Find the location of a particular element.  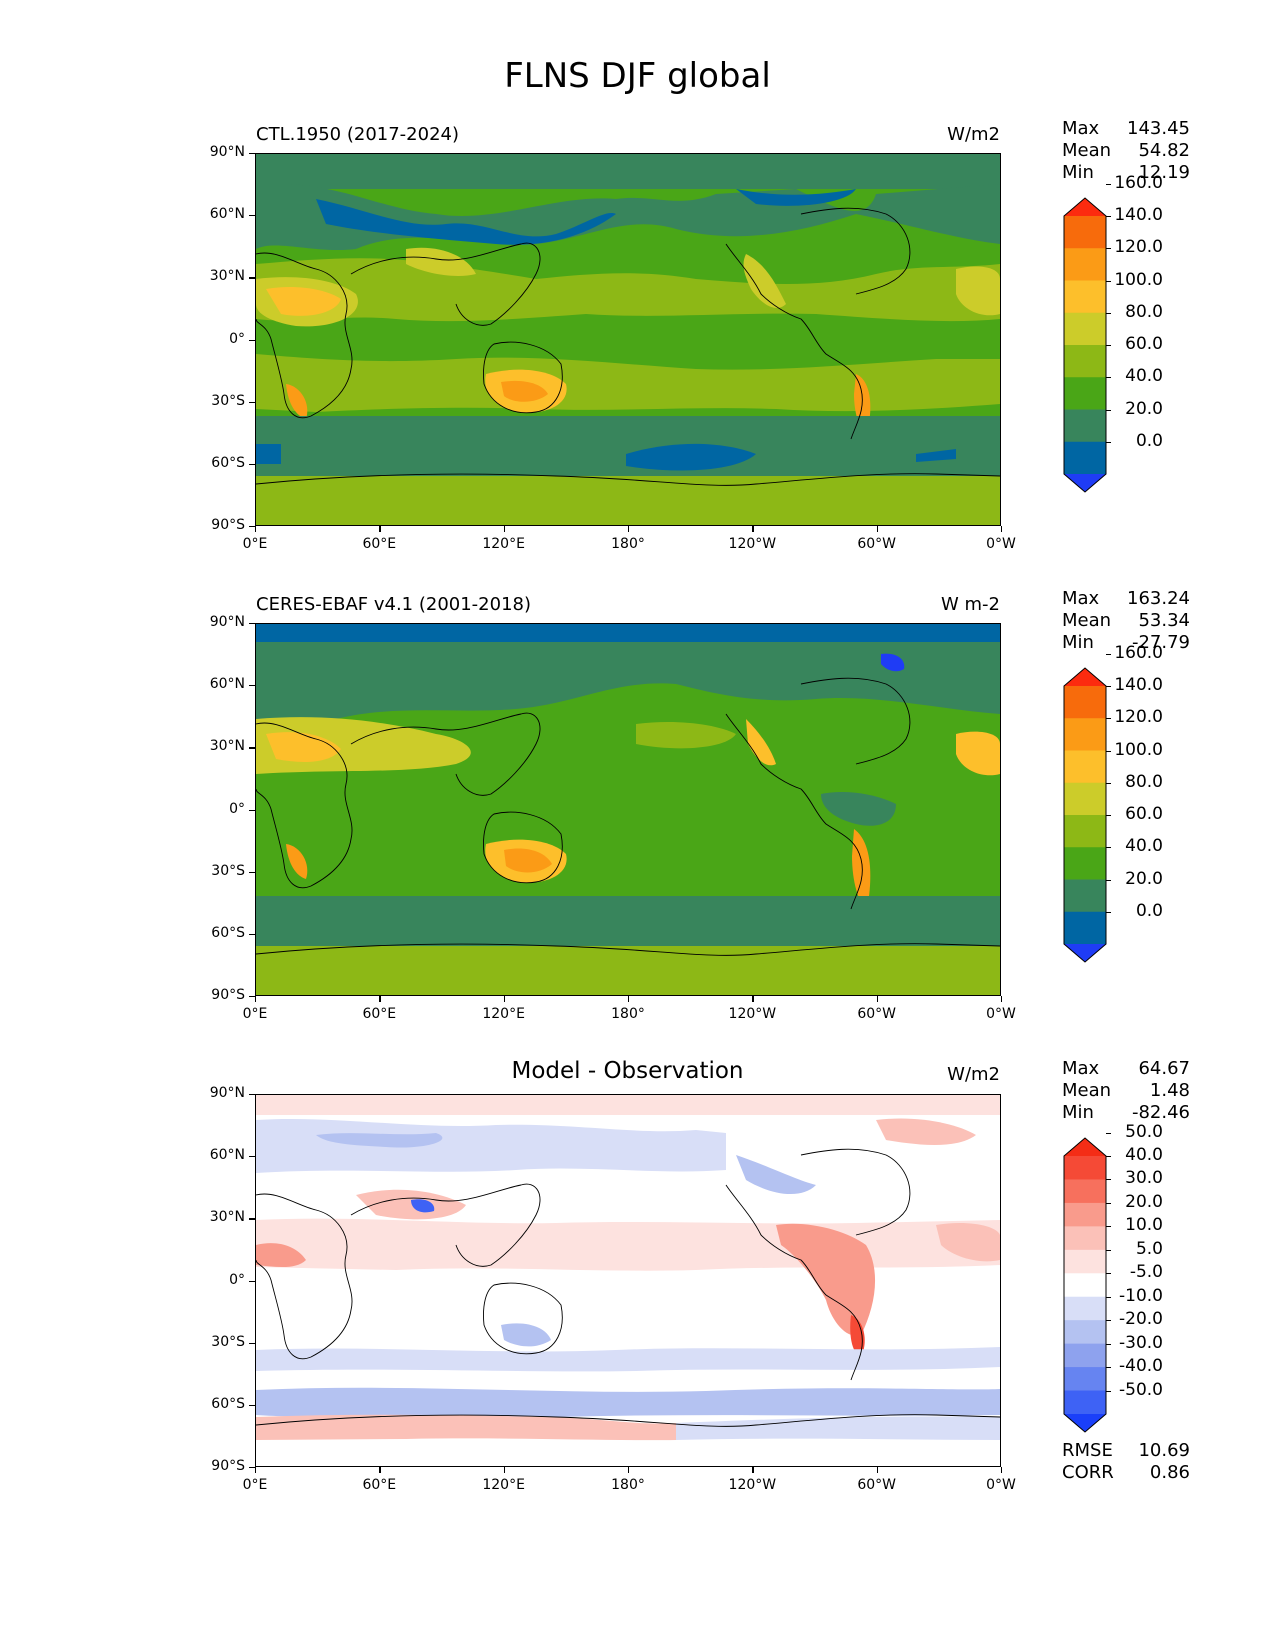

panel-1-west-low is located at coordinates (268, 454).